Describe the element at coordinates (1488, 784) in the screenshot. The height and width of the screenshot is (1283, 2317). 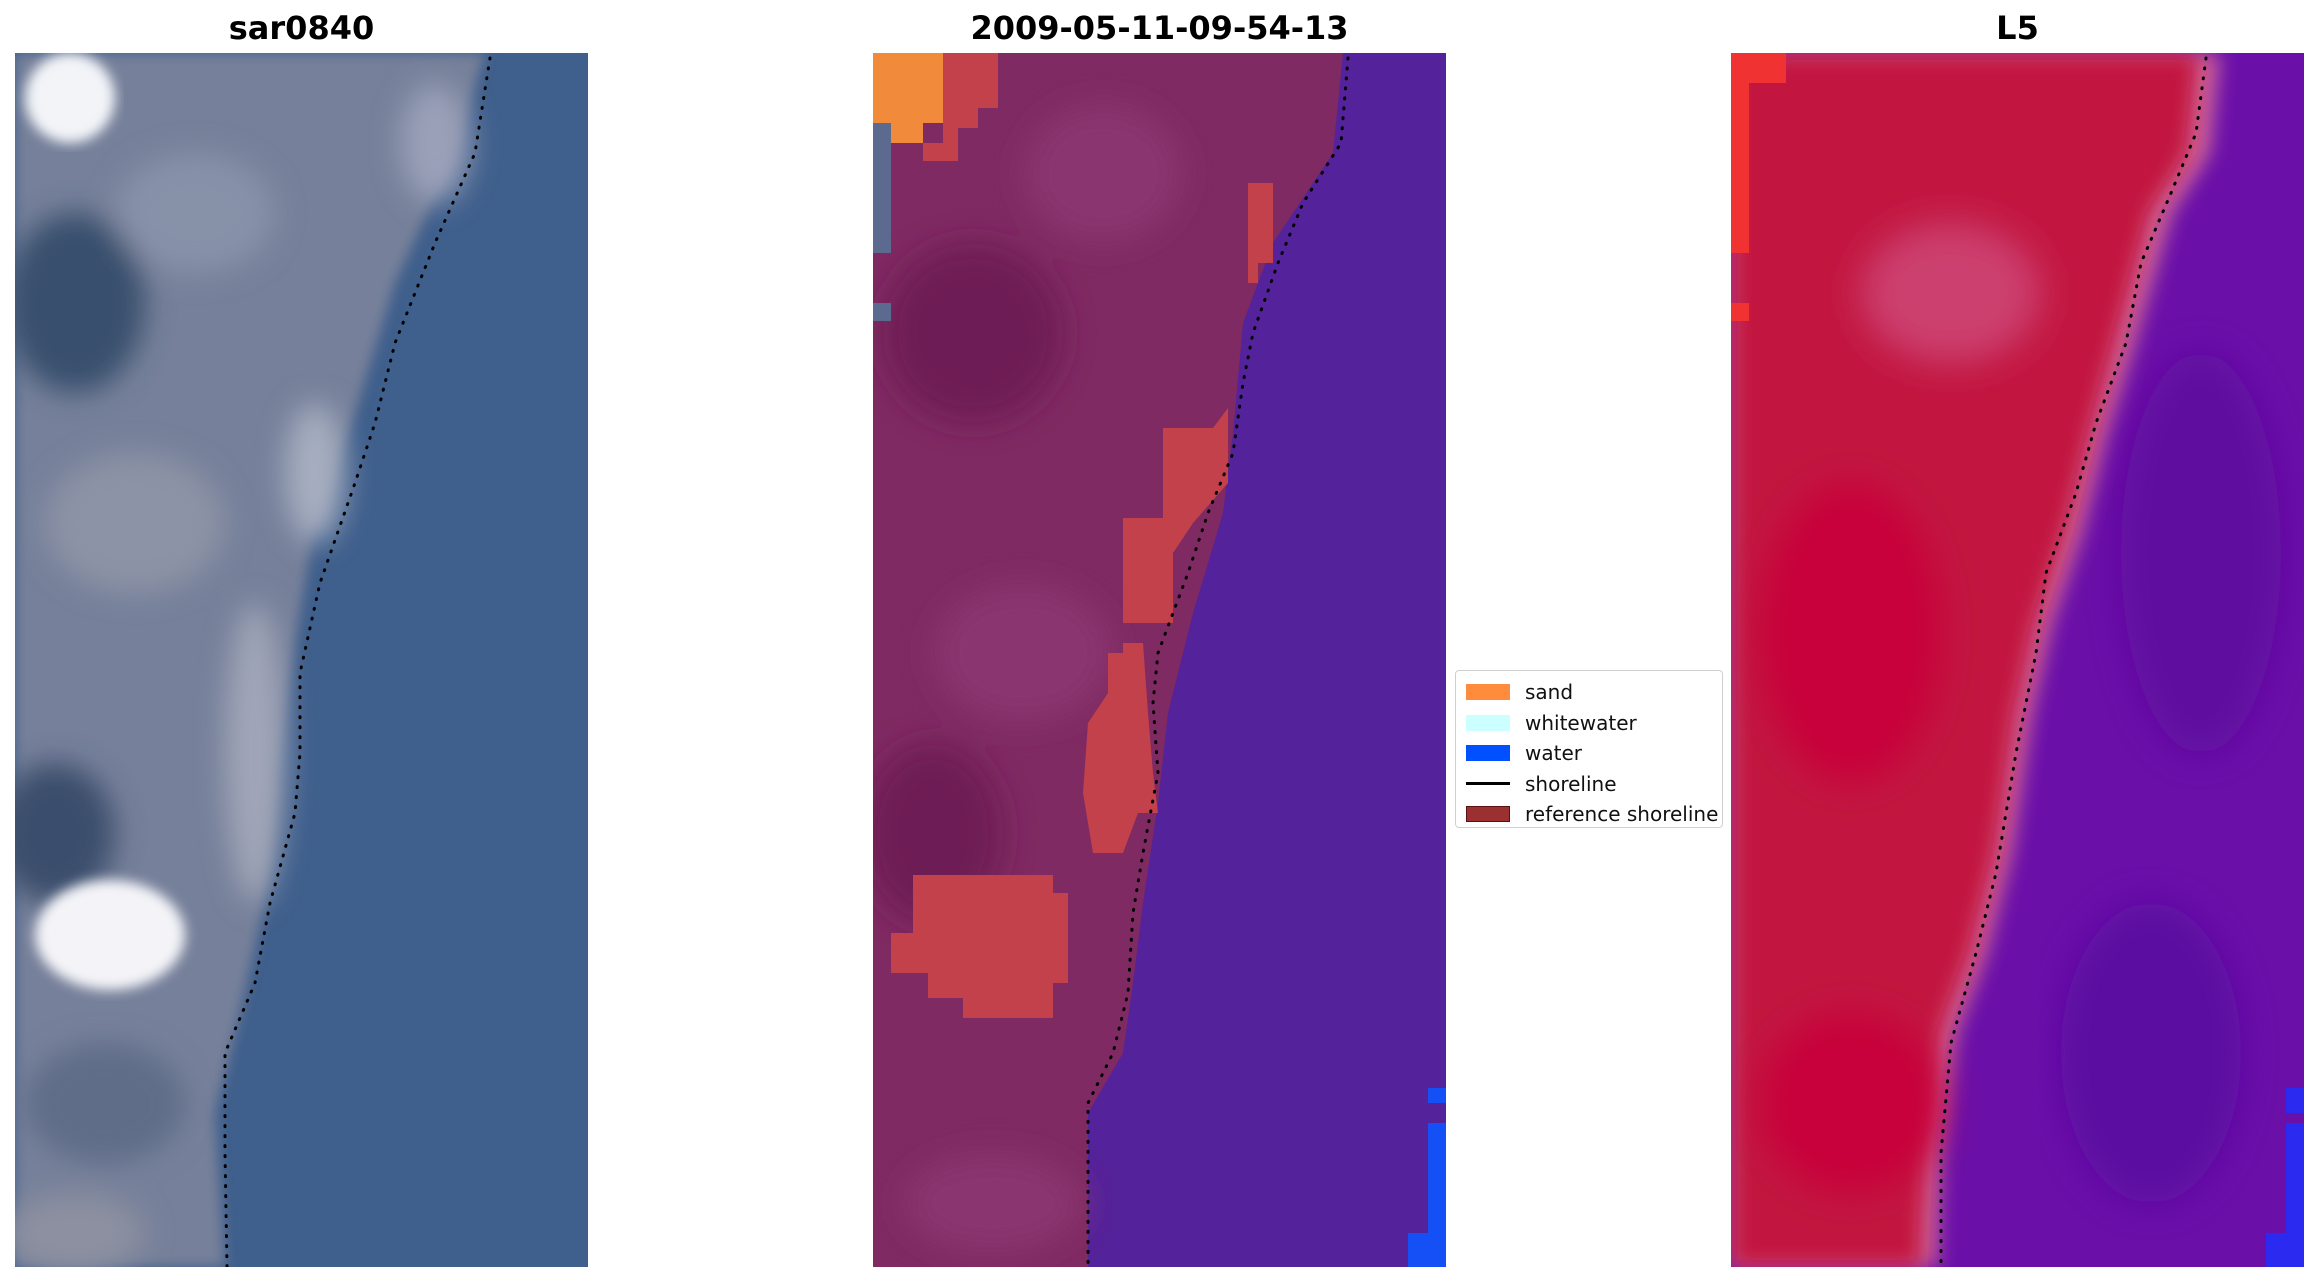
I see `shoreline-line-swatch` at that location.